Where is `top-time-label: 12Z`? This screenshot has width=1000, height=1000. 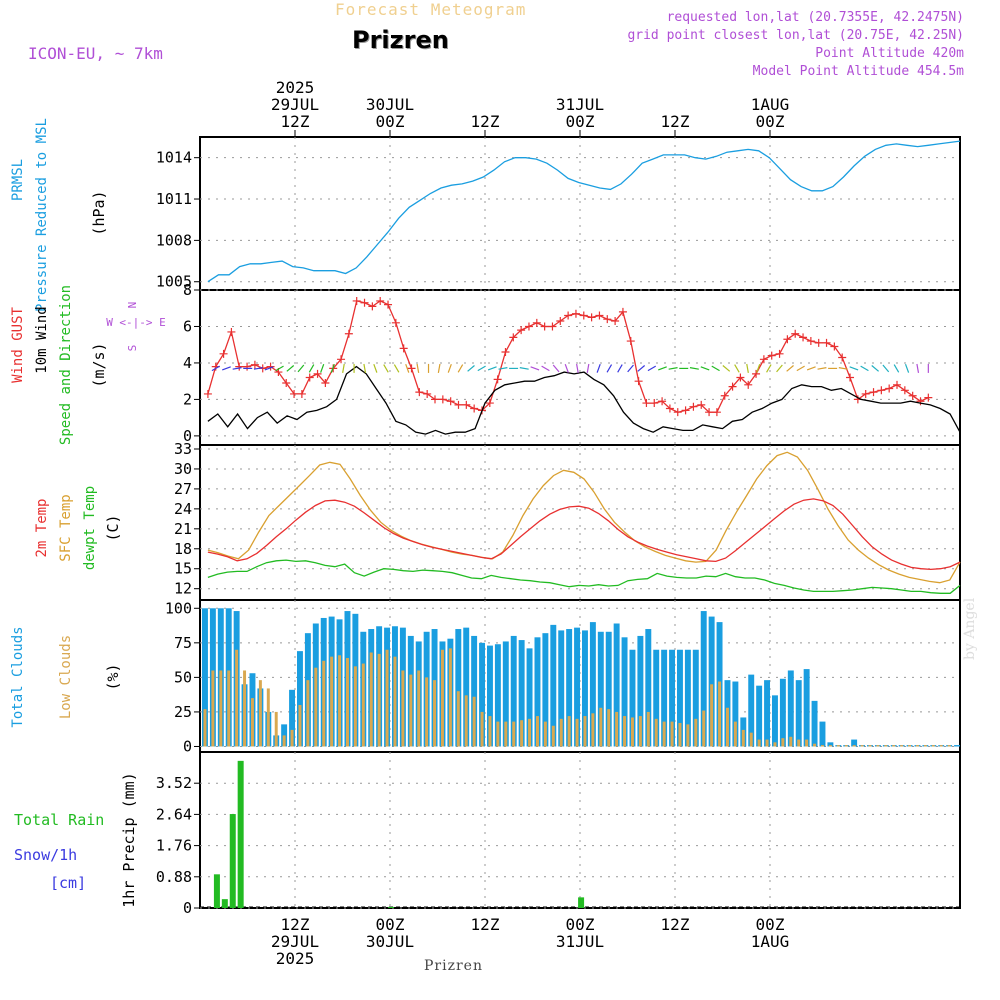 top-time-label: 12Z is located at coordinates (485, 121).